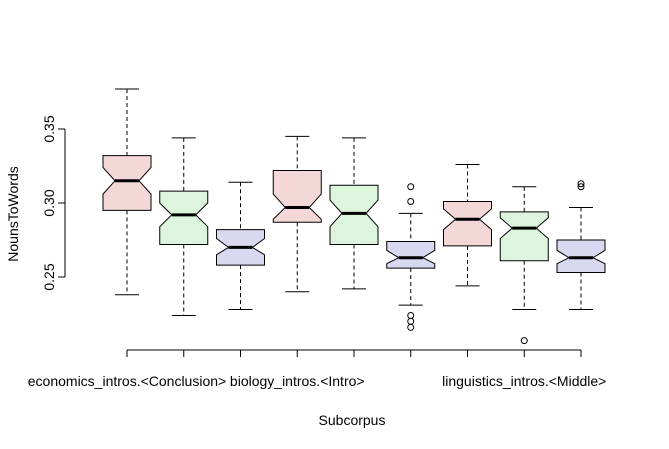 This screenshot has width=669, height=449. What do you see at coordinates (13, 213) in the screenshot?
I see `y-axis-title: NounsToWords` at bounding box center [13, 213].